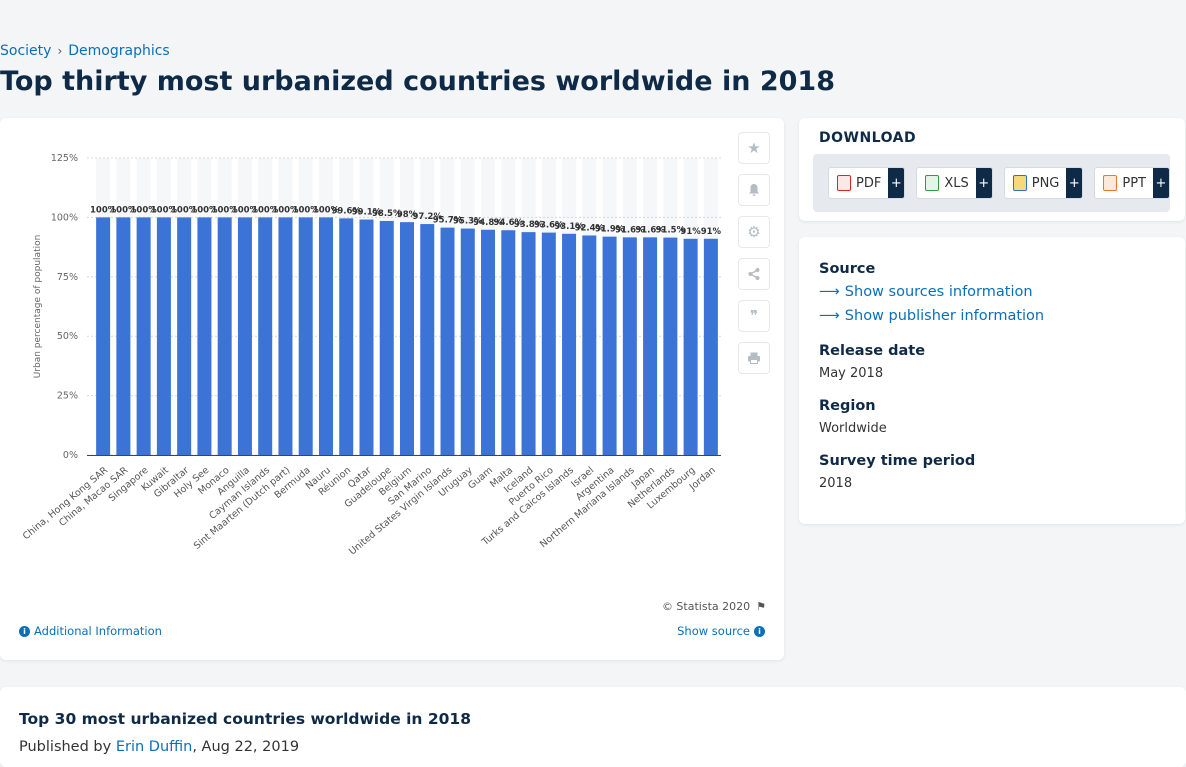  I want to click on published-by: Published by Erin Duffin, Aug 22, 2019, so click(159, 747).